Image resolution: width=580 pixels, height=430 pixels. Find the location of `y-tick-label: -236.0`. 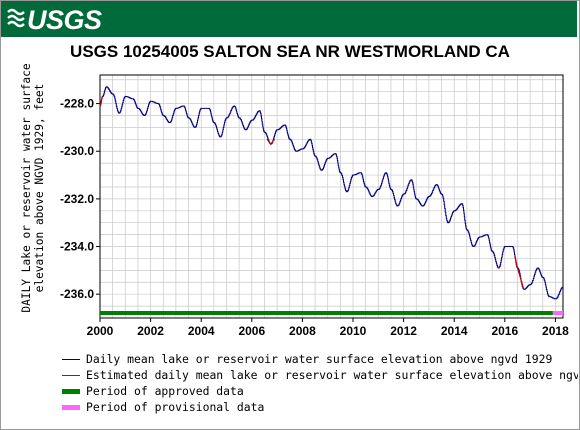

y-tick-label: -236.0 is located at coordinates (77, 294).